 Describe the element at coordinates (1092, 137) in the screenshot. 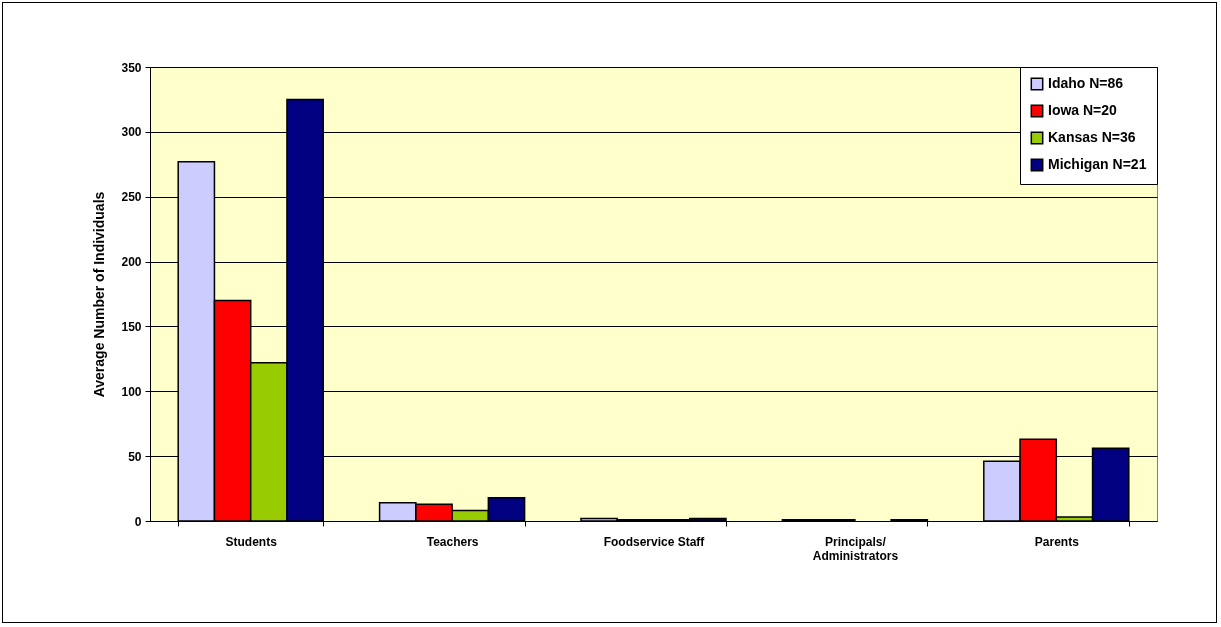

I see `legend-label: Kansas N=36` at that location.